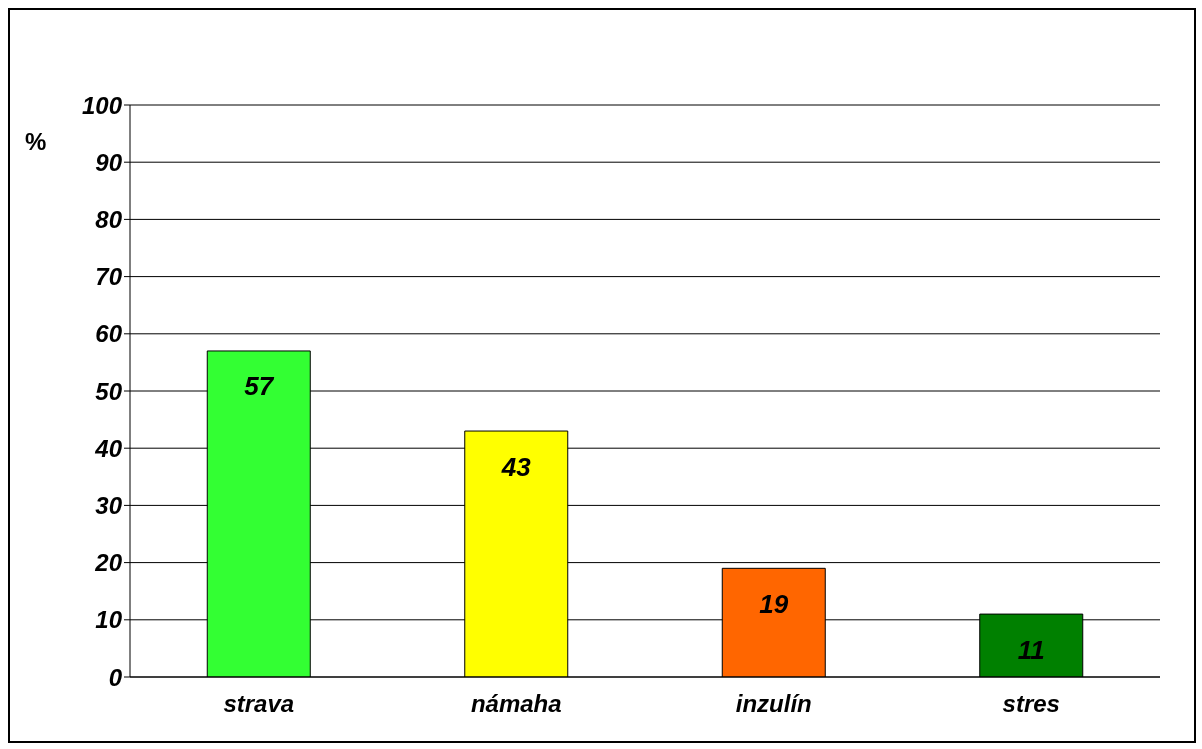 This screenshot has width=1202, height=749. Describe the element at coordinates (115, 677) in the screenshot. I see `y-tick-label: 0` at that location.